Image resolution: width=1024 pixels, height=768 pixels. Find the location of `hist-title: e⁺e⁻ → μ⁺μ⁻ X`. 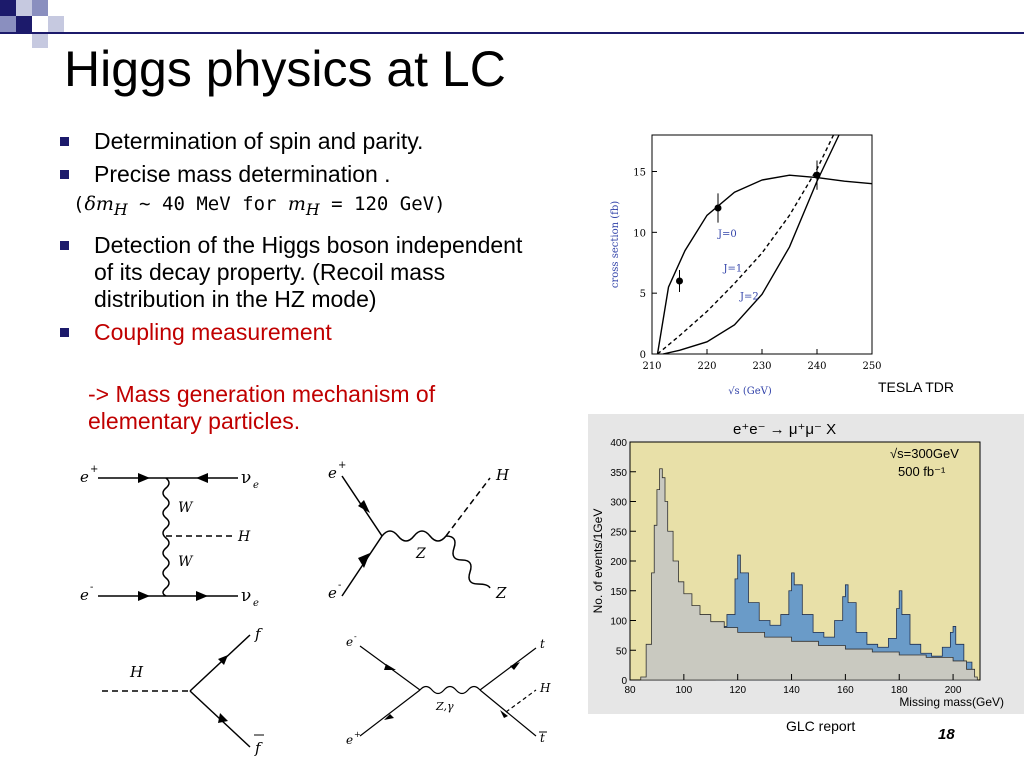

hist-title: e⁺e⁻ → μ⁺μ⁻ X is located at coordinates (784, 429).